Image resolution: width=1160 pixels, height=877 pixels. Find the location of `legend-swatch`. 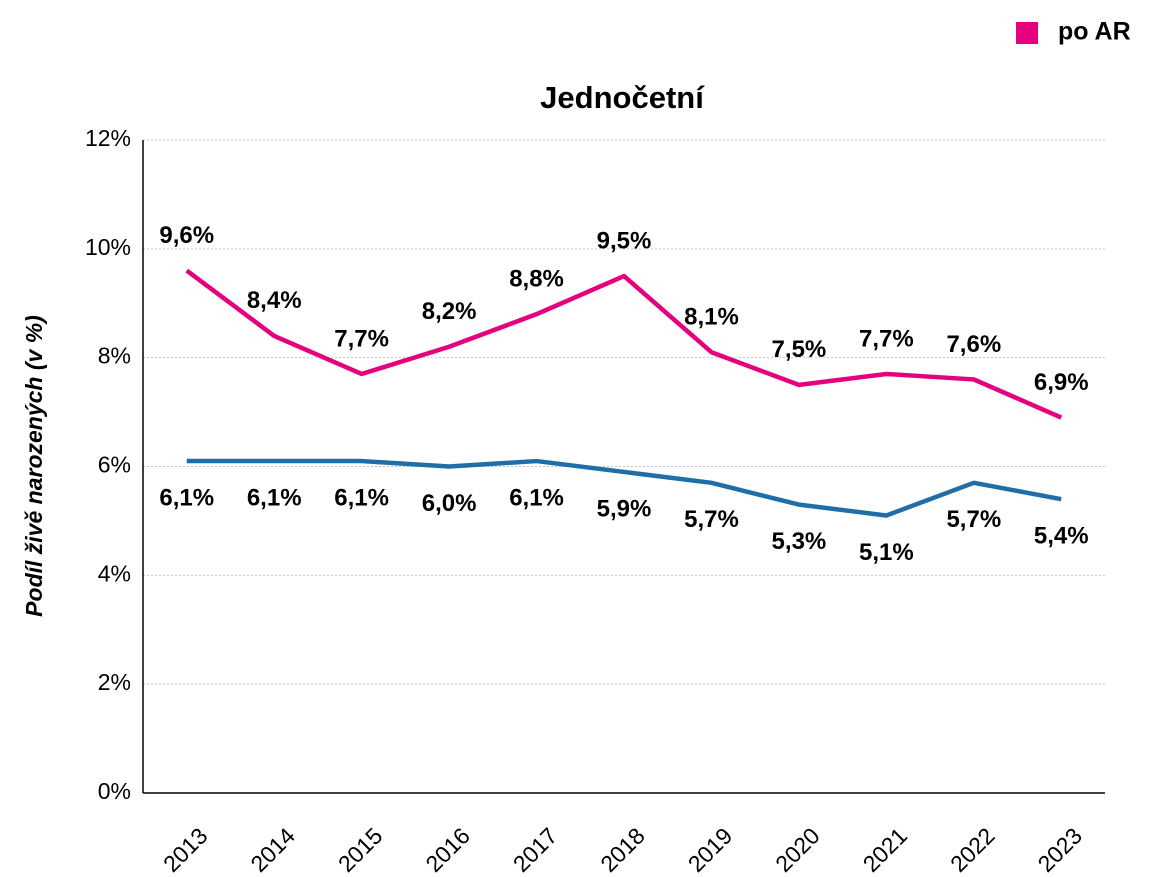

legend-swatch is located at coordinates (1027, 33).